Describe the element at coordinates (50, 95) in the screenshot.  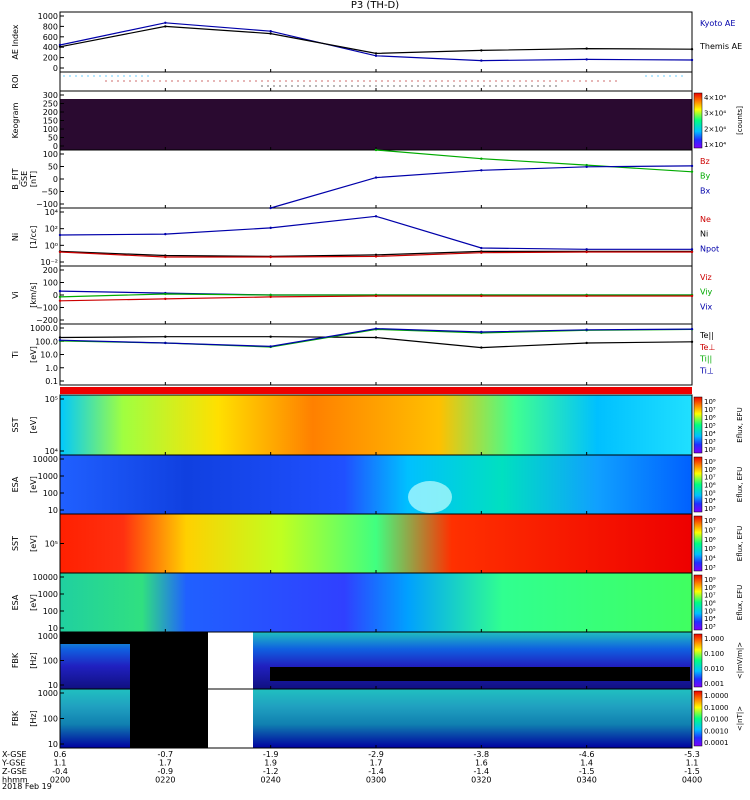
I see `y-tick-label: 300` at that location.